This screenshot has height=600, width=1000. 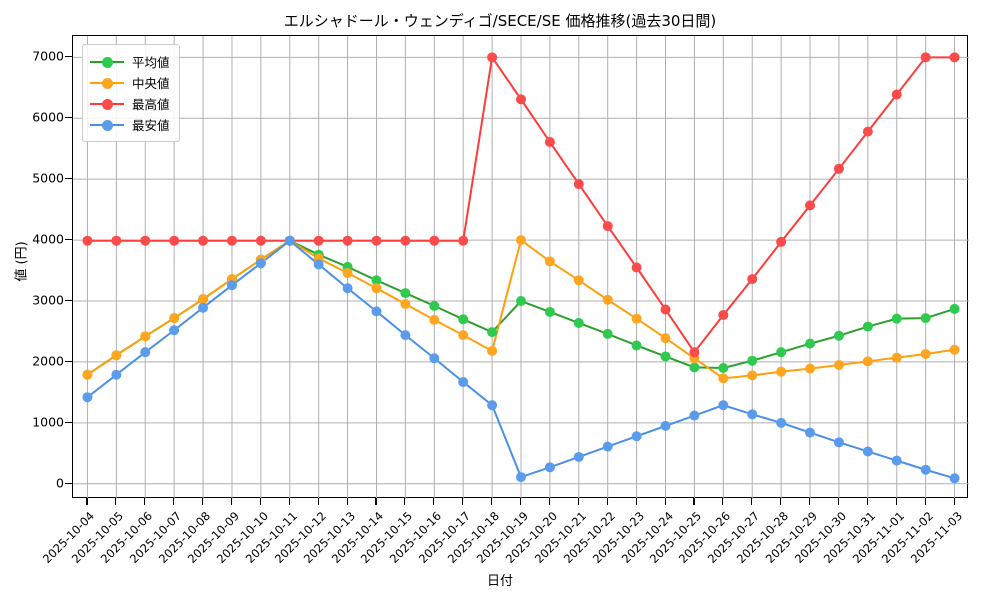 What do you see at coordinates (151, 104) in the screenshot?
I see `legend-label: 最高値` at bounding box center [151, 104].